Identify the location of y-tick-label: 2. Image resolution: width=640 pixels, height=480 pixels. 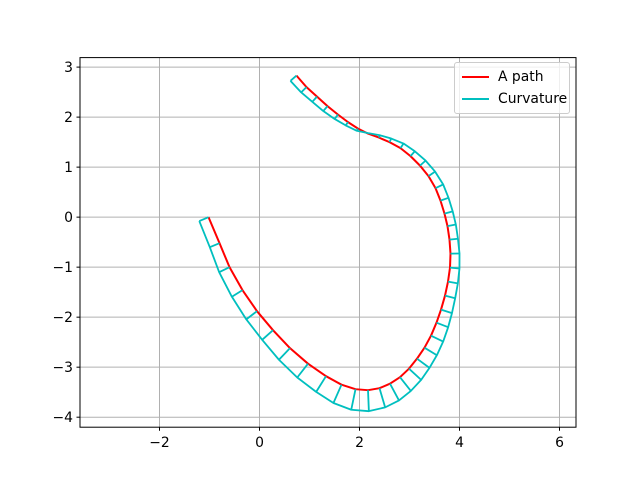
(68, 118).